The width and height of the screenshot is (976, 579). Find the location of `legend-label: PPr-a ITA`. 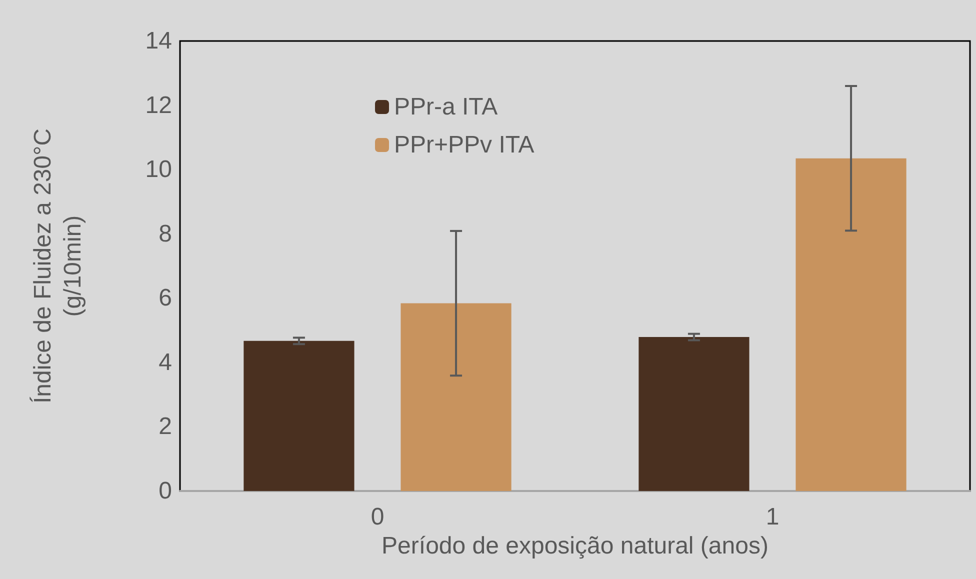

legend-label: PPr-a ITA is located at coordinates (446, 107).